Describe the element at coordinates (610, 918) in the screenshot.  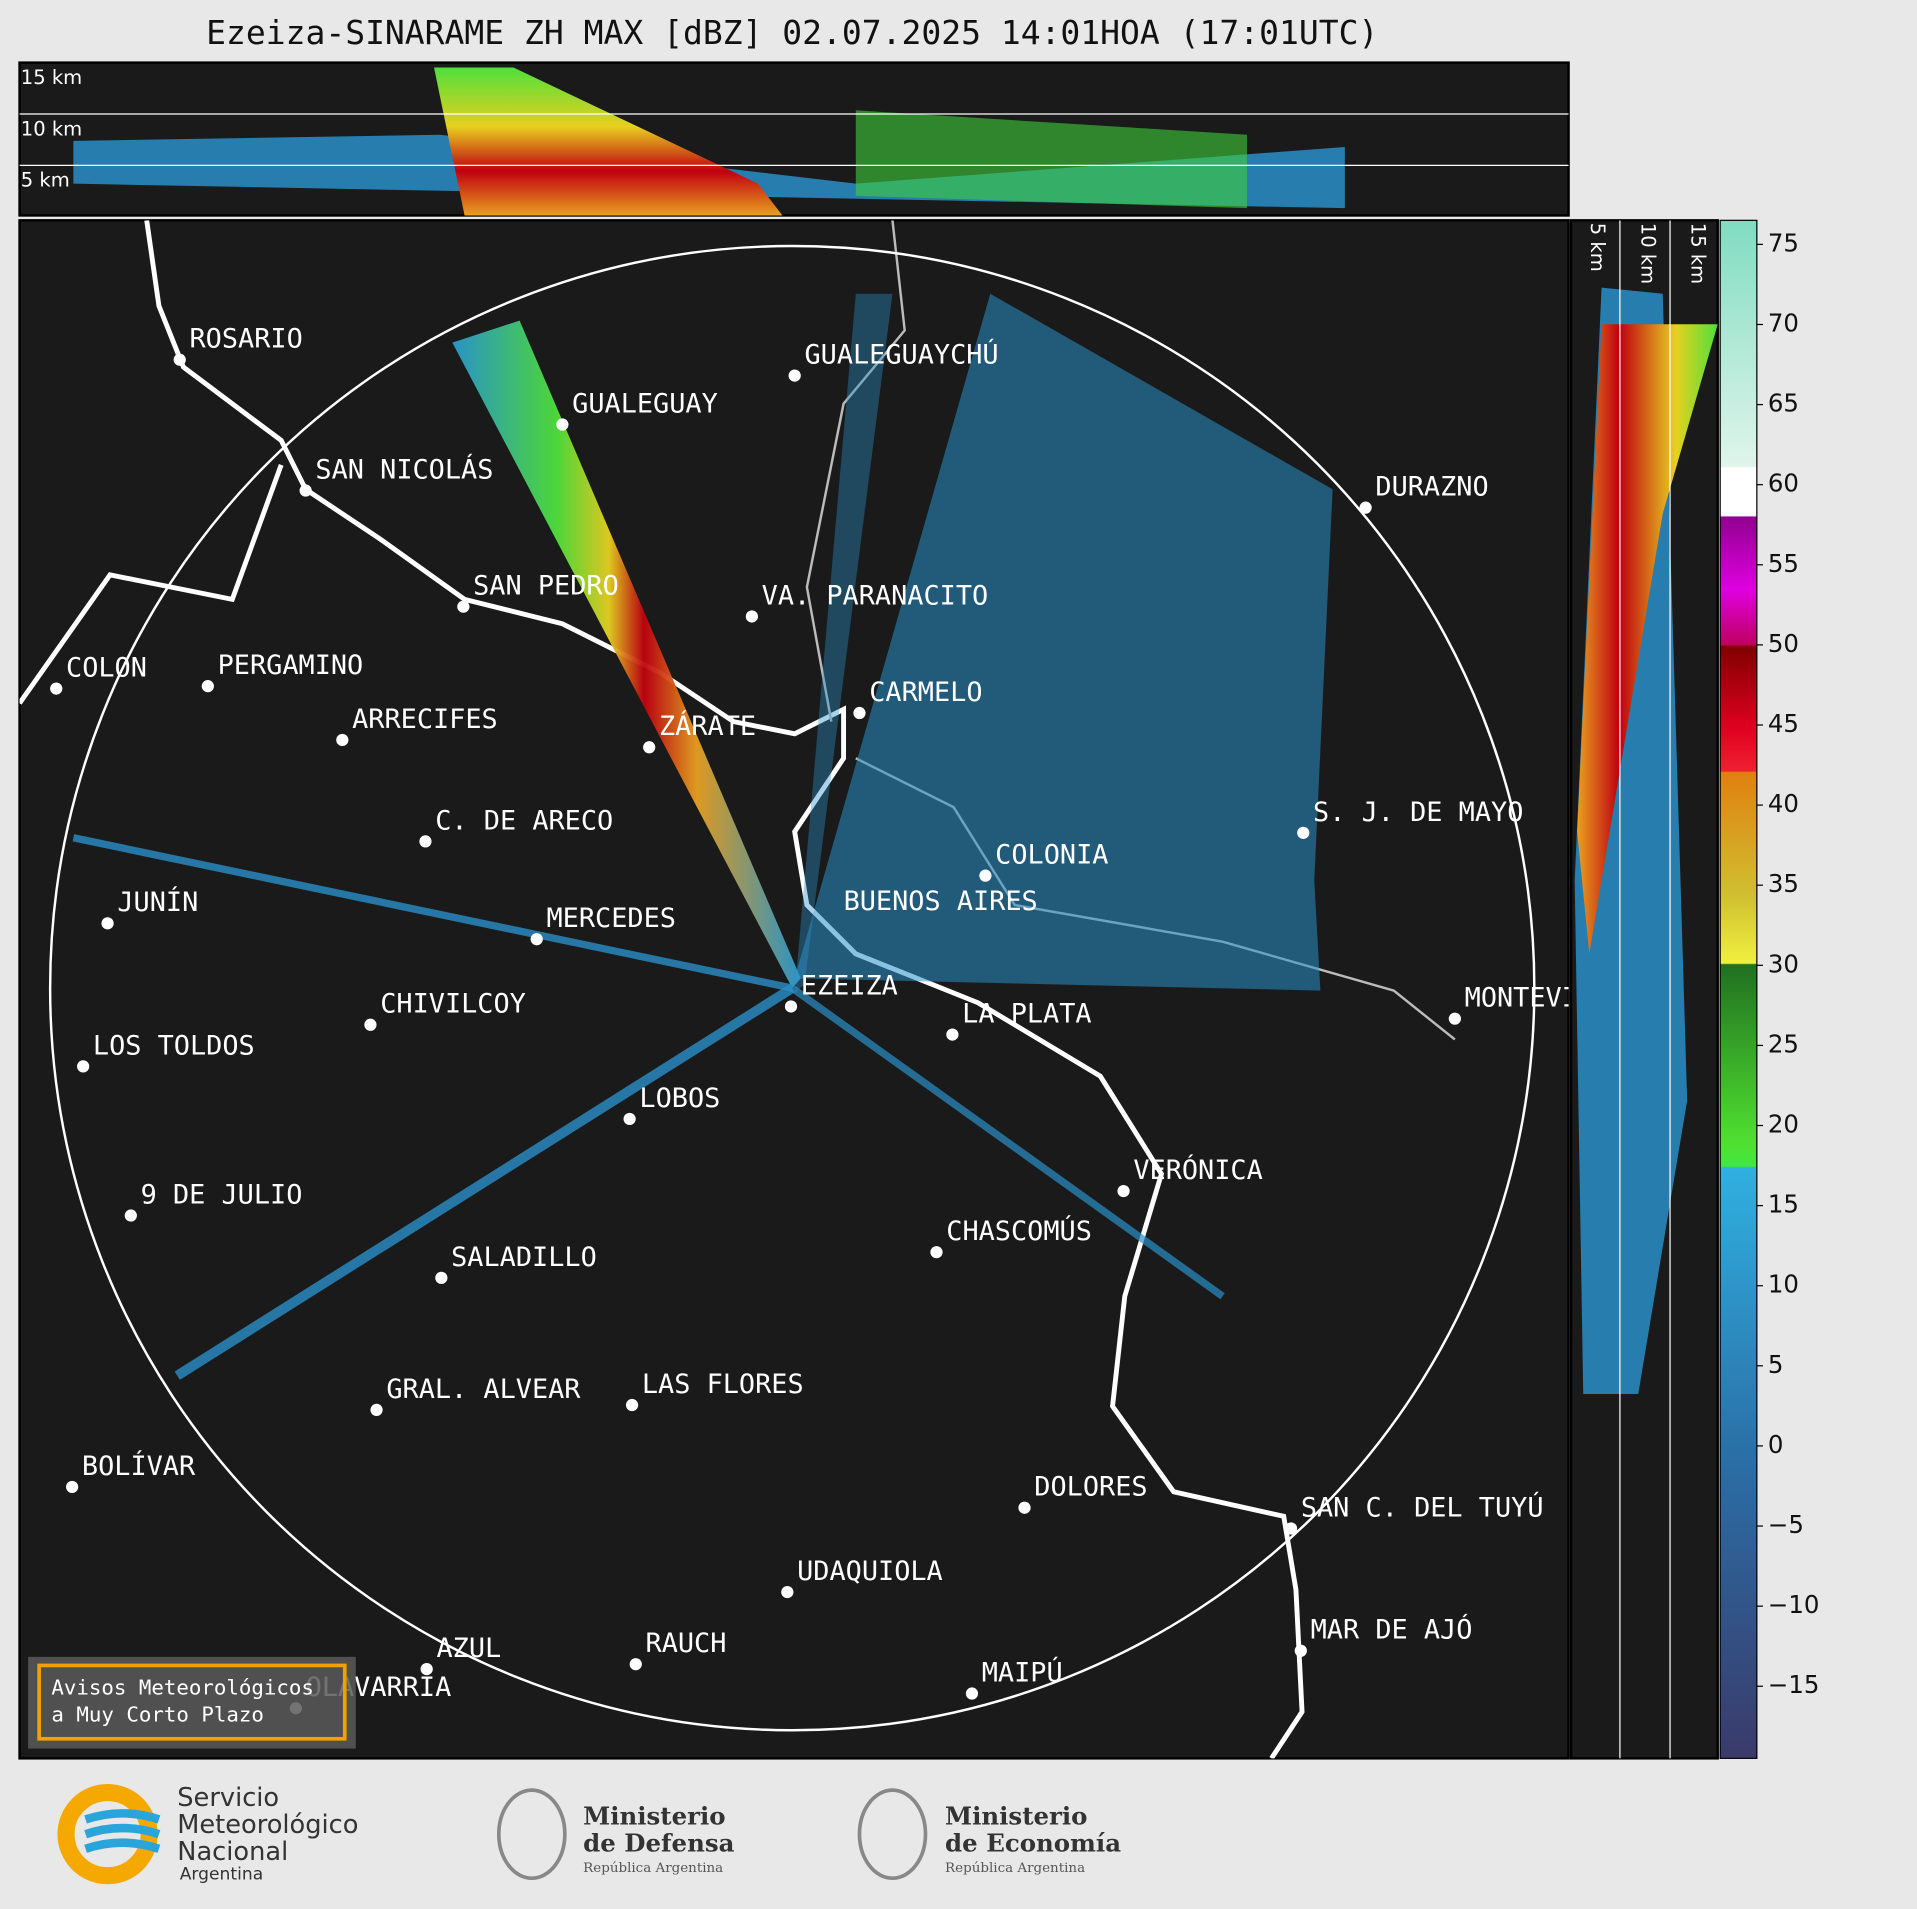
I see `city-label: MERCEDES` at that location.